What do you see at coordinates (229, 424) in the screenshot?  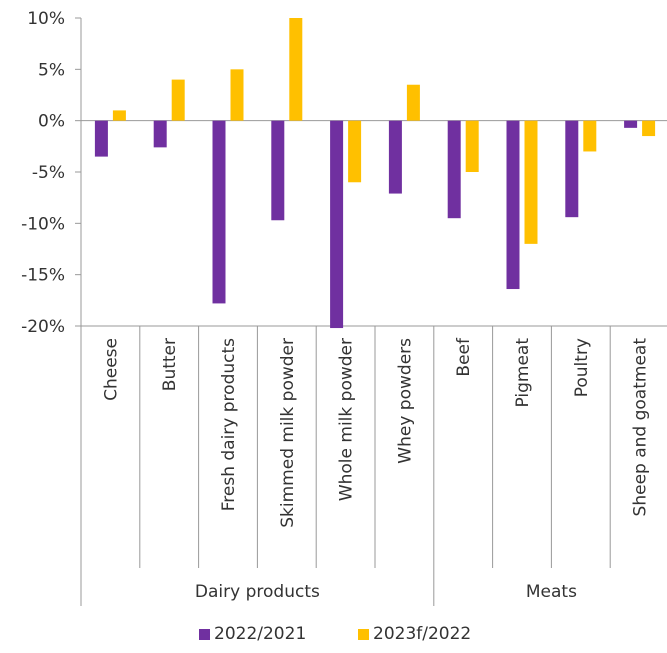 I see `category-label: Fresh dairy products` at bounding box center [229, 424].